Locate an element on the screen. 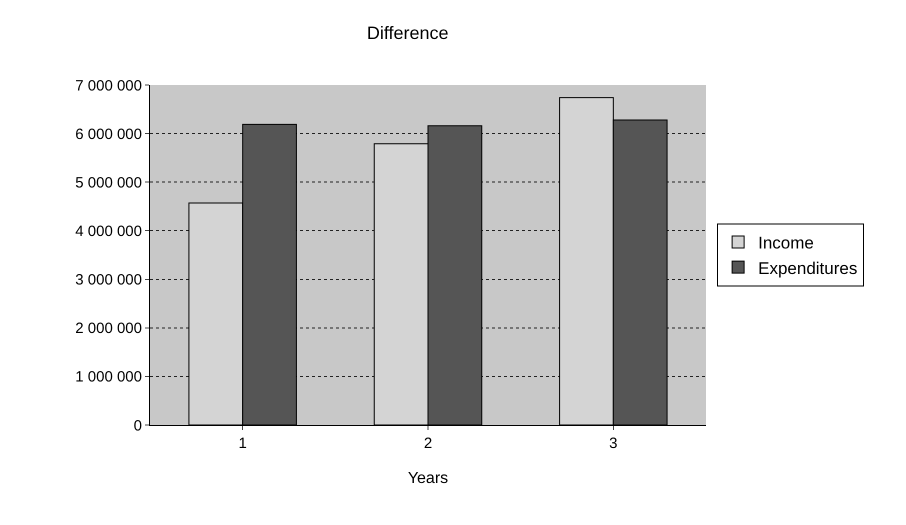 The width and height of the screenshot is (906, 525). x-tick-label: 3 is located at coordinates (613, 443).